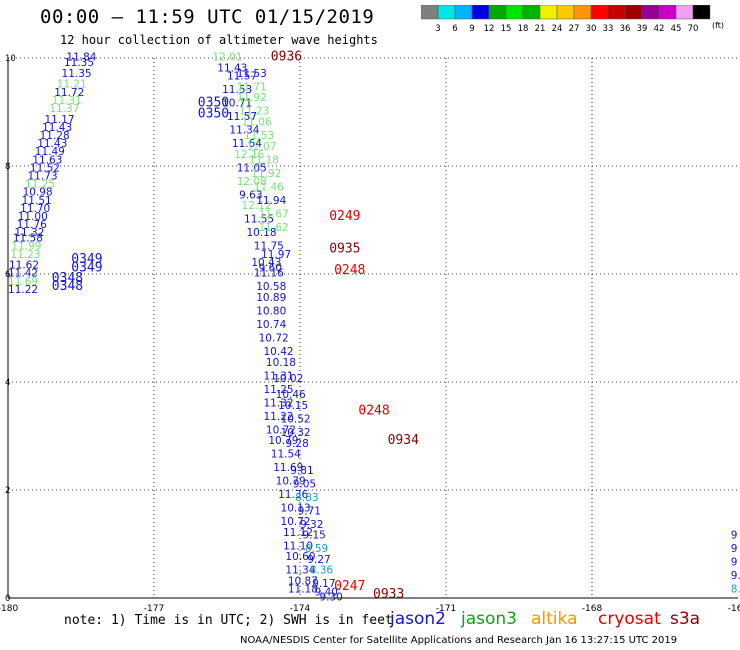  I want to click on wave-height-point: 11.00, so click(33, 217).